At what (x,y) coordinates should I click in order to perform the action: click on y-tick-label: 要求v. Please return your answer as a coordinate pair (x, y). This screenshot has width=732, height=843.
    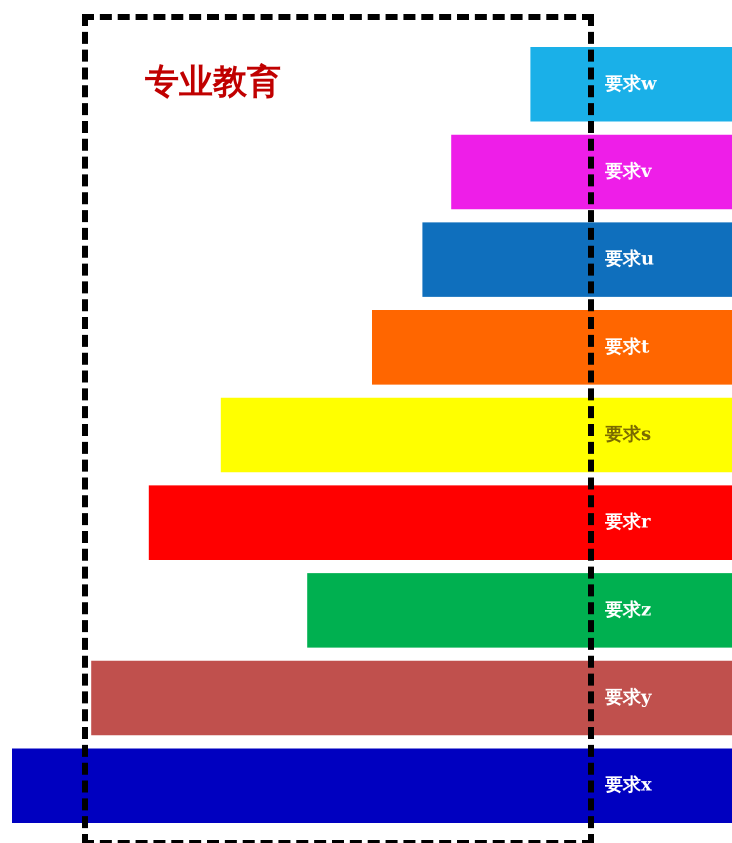
    Looking at the image, I should click on (628, 171).